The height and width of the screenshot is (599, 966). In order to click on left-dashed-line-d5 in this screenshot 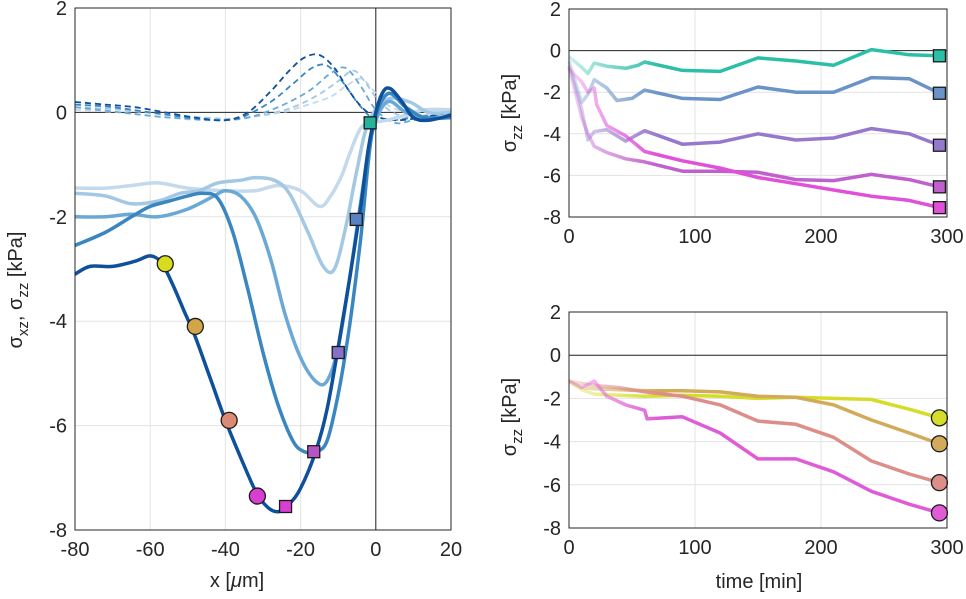, I will do `click(263, 87)`.